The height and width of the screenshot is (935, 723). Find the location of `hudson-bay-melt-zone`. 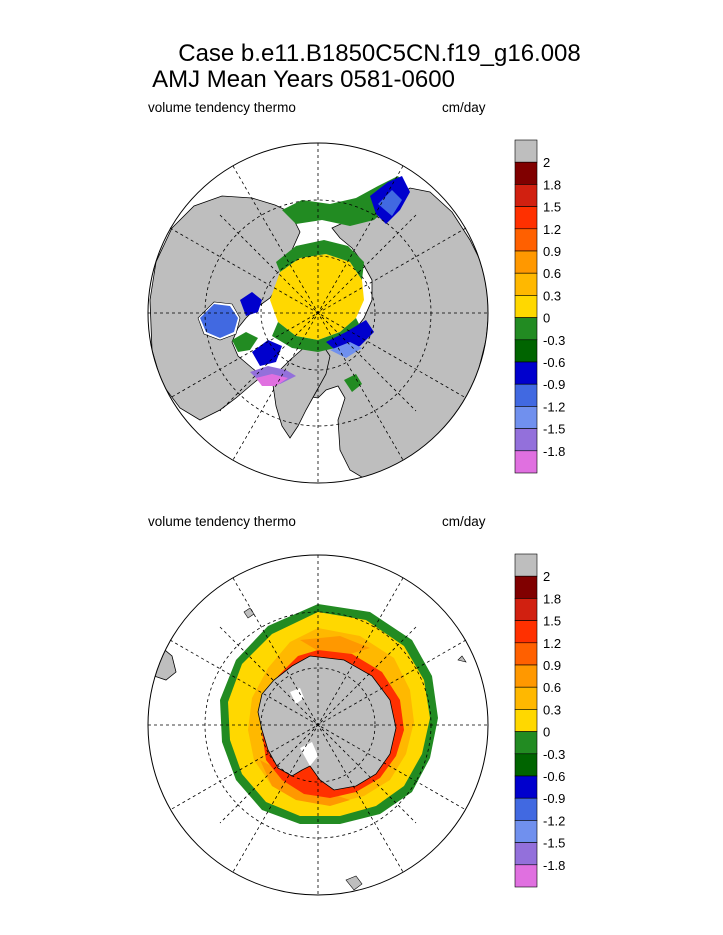

hudson-bay-melt-zone is located at coordinates (219, 321).